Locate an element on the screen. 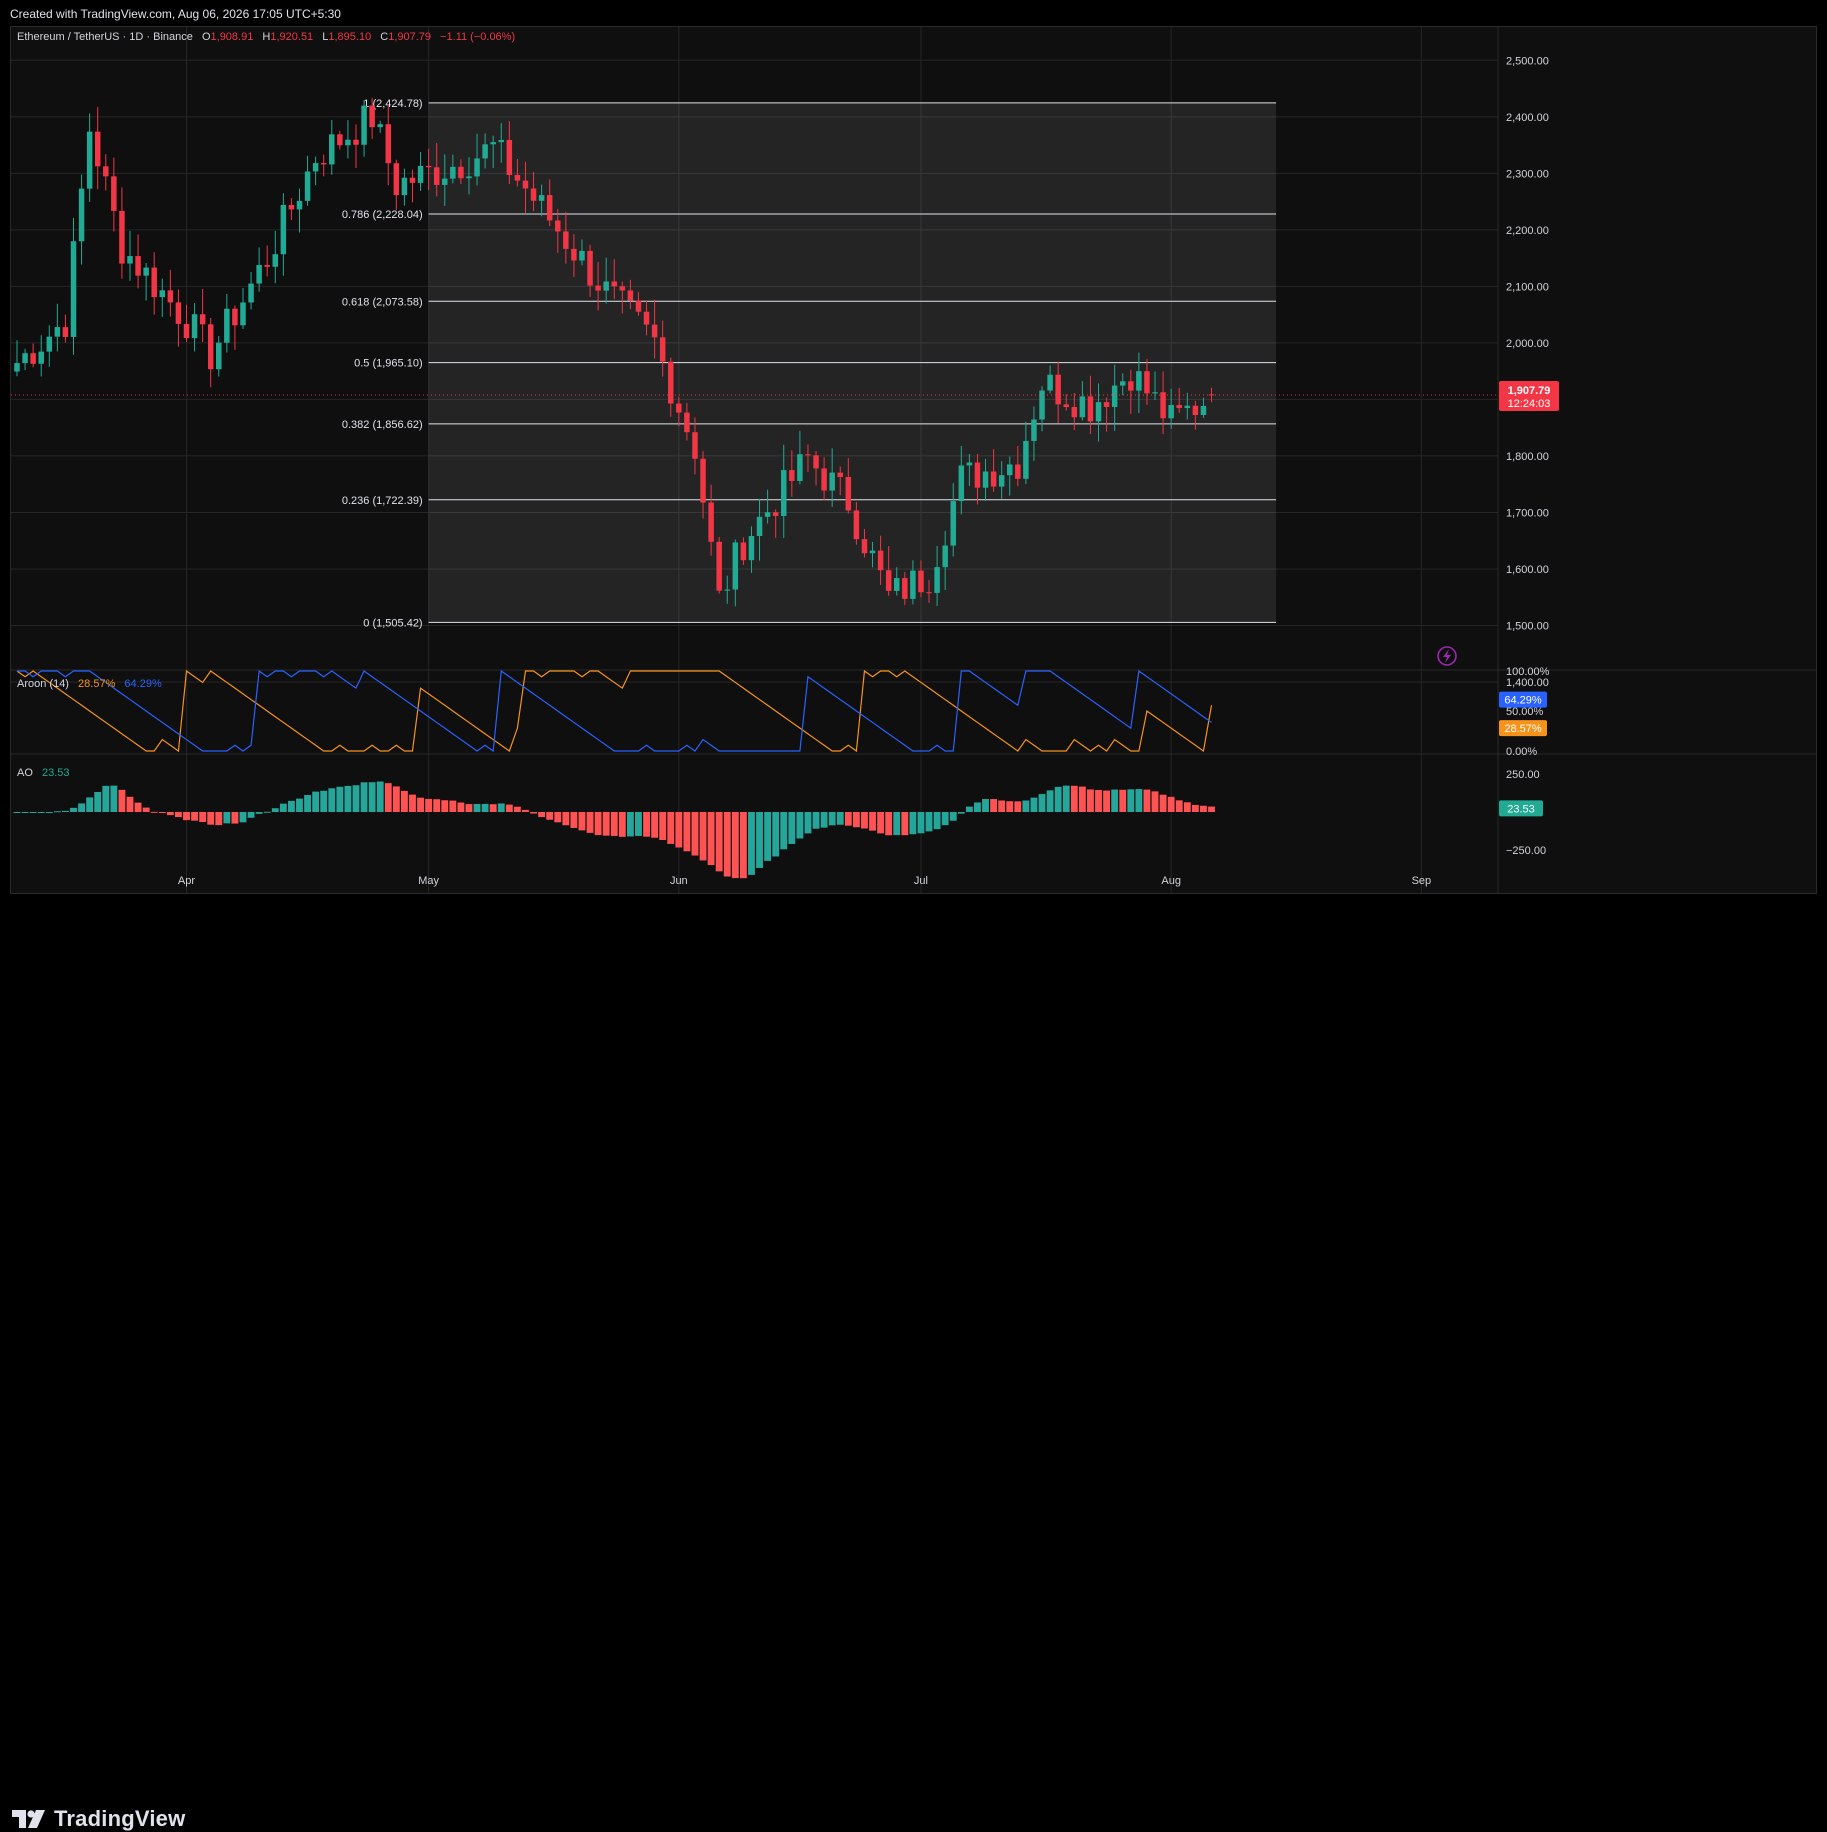  last-price-badge-price: 1,907.79 is located at coordinates (1529, 391).